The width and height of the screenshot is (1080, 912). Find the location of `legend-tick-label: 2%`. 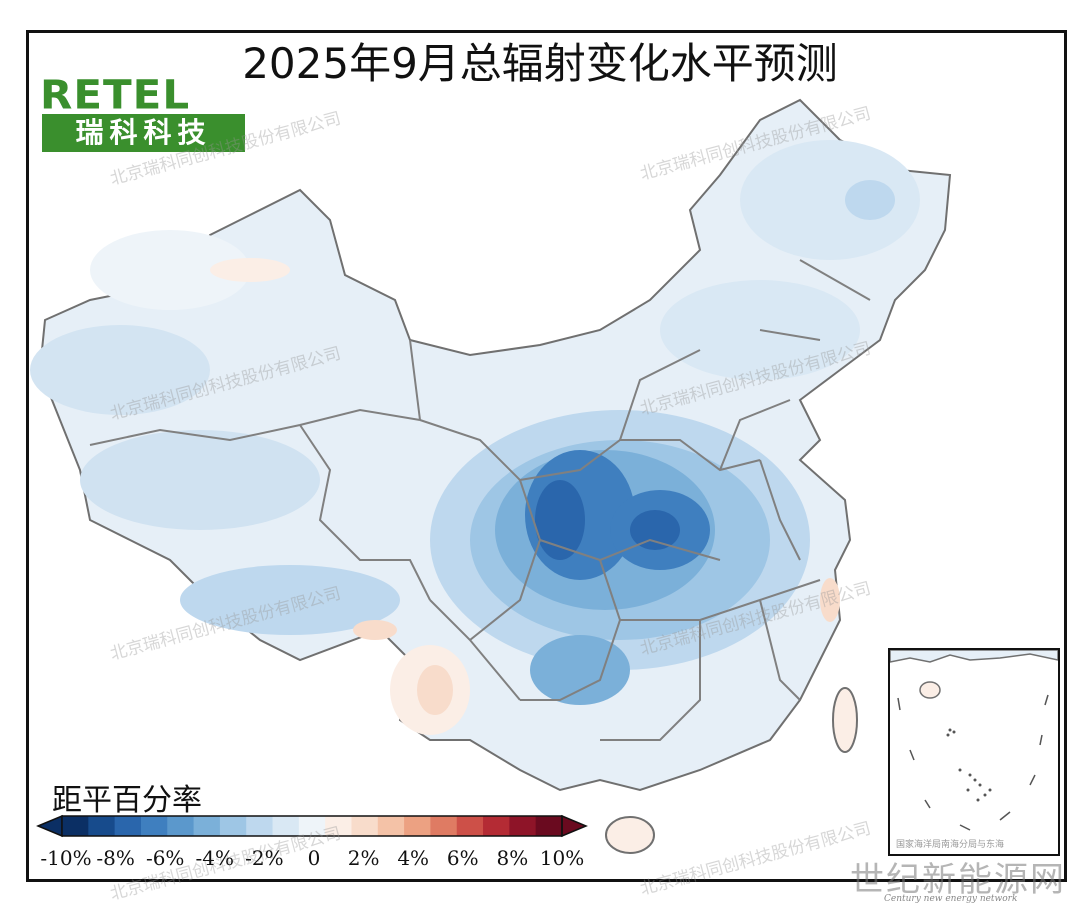

legend-tick-label: 2% is located at coordinates (363, 858).